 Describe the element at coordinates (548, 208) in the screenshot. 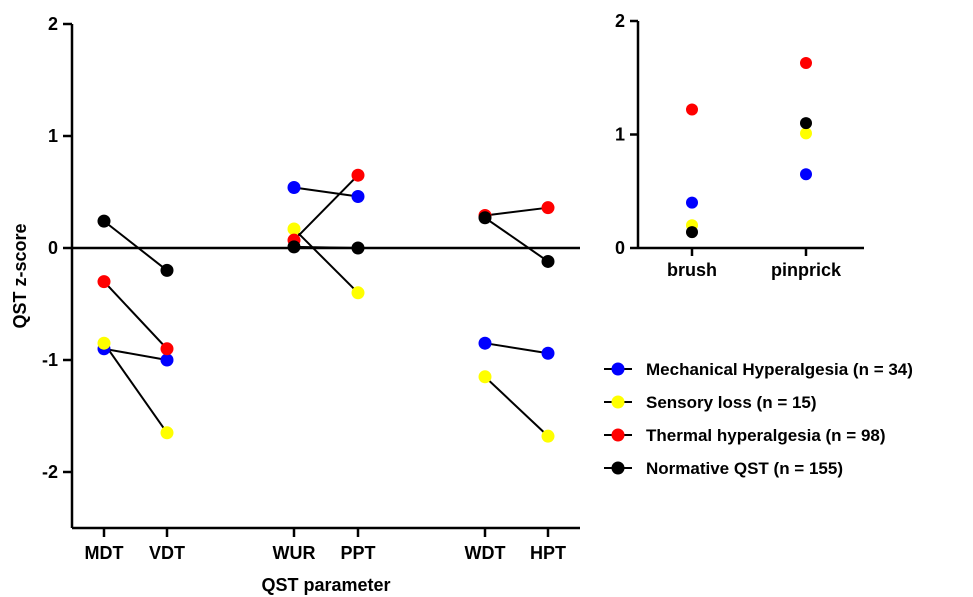

I see `point-thermal-hyperalgesia-hpt` at that location.